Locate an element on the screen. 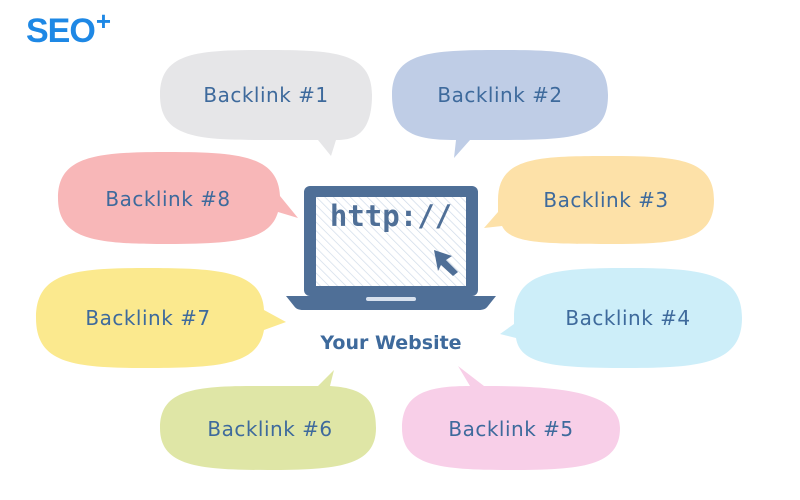 This screenshot has width=800, height=500. backlink-label-7: Backlink #7 is located at coordinates (147, 318).